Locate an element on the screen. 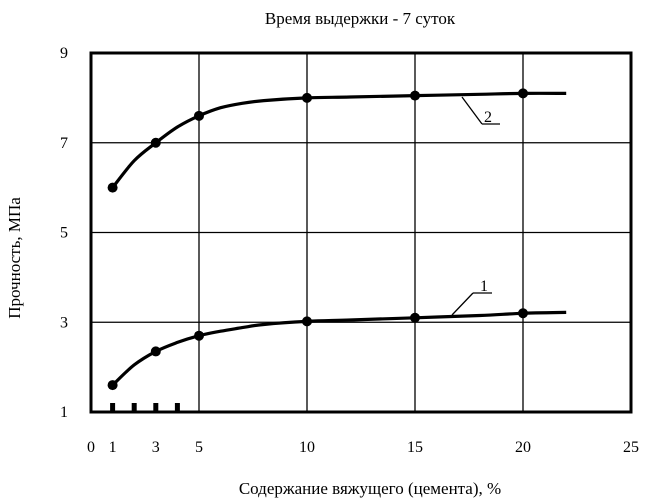  x-tick-label: 10 is located at coordinates (307, 447).